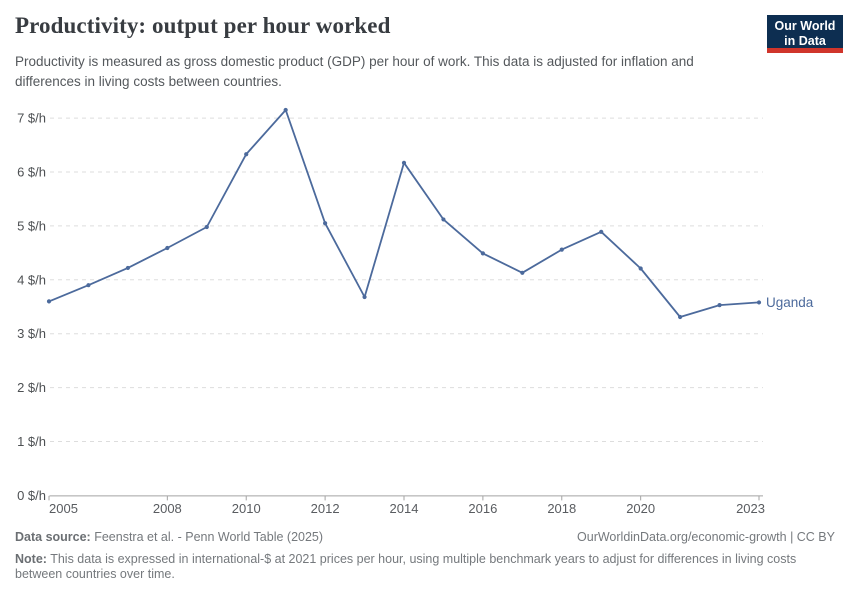  I want to click on y-tick-label: 4 $/h, so click(31, 279).